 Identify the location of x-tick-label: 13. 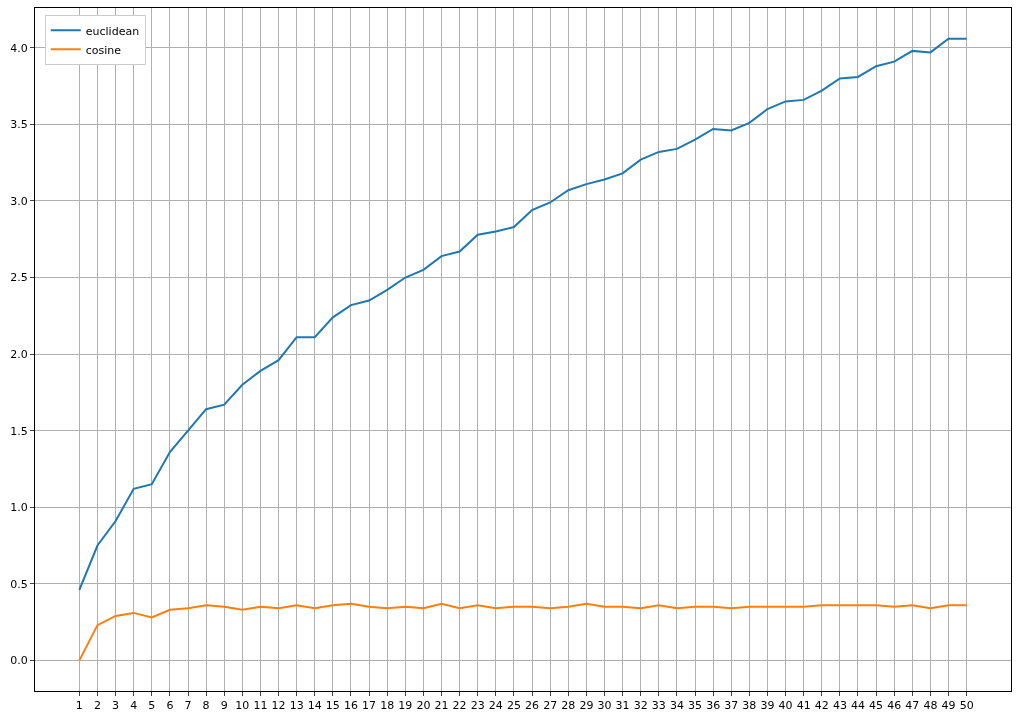
(296, 706).